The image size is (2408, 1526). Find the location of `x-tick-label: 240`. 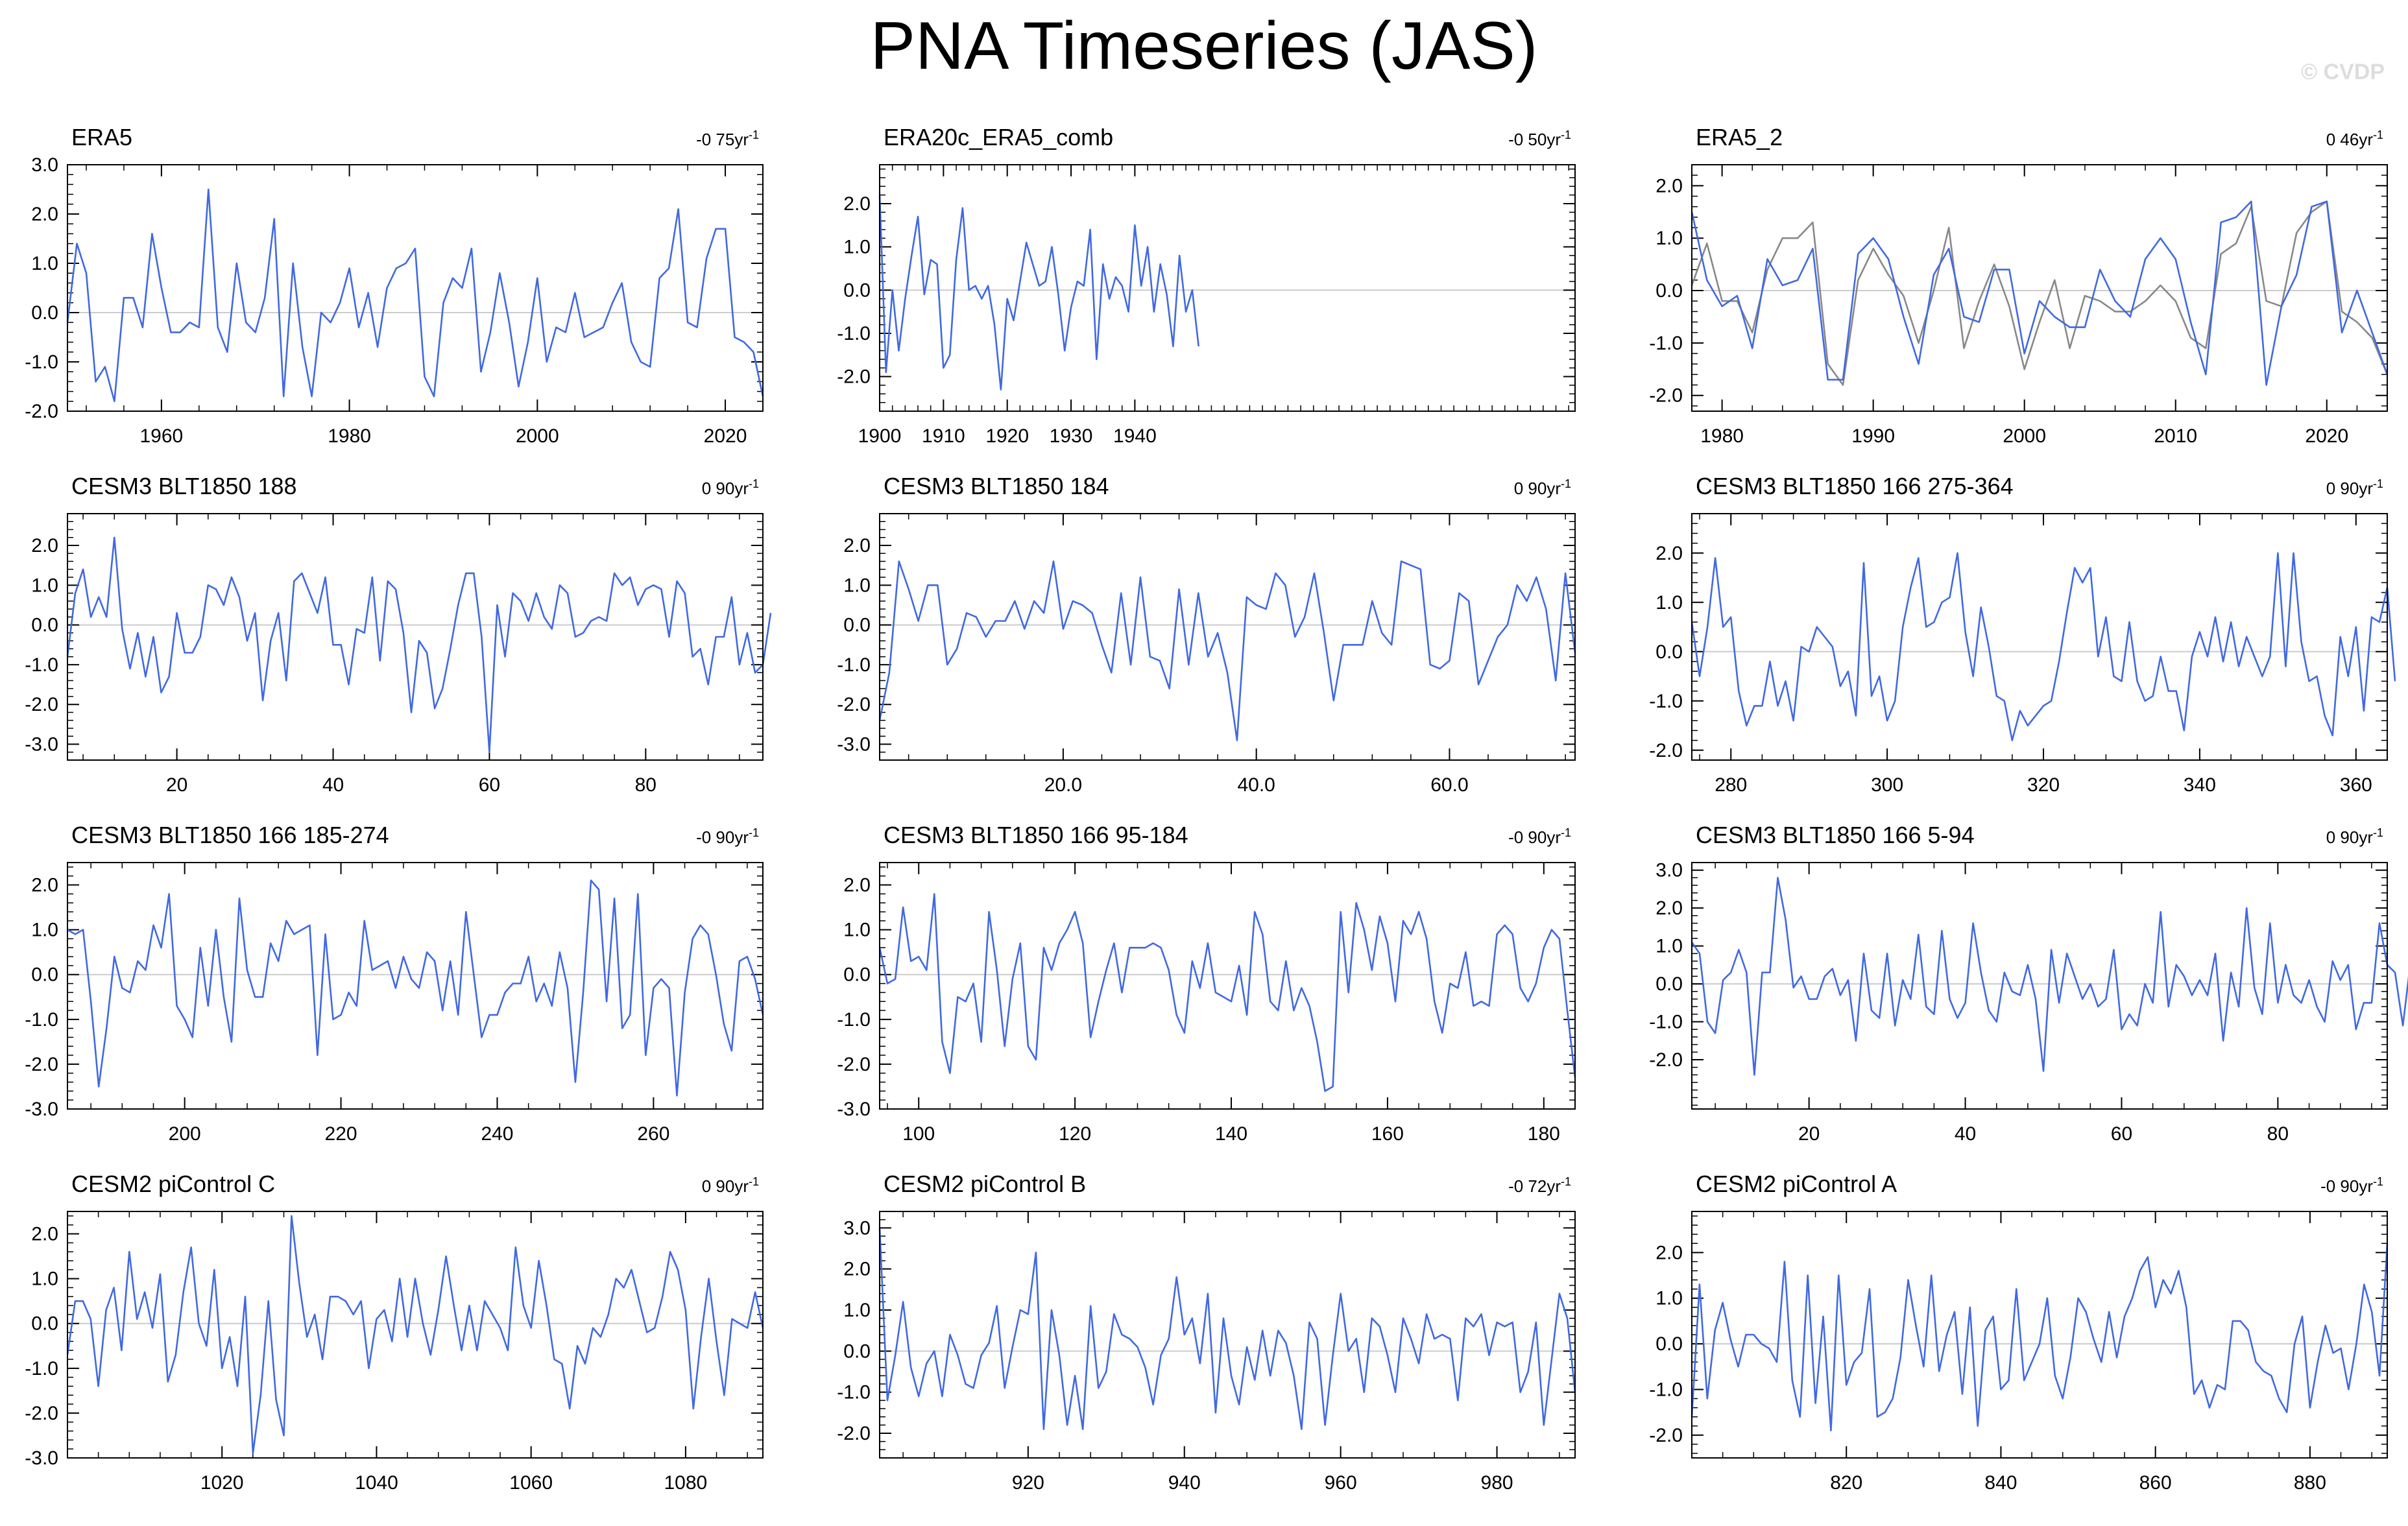

x-tick-label: 240 is located at coordinates (497, 1134).